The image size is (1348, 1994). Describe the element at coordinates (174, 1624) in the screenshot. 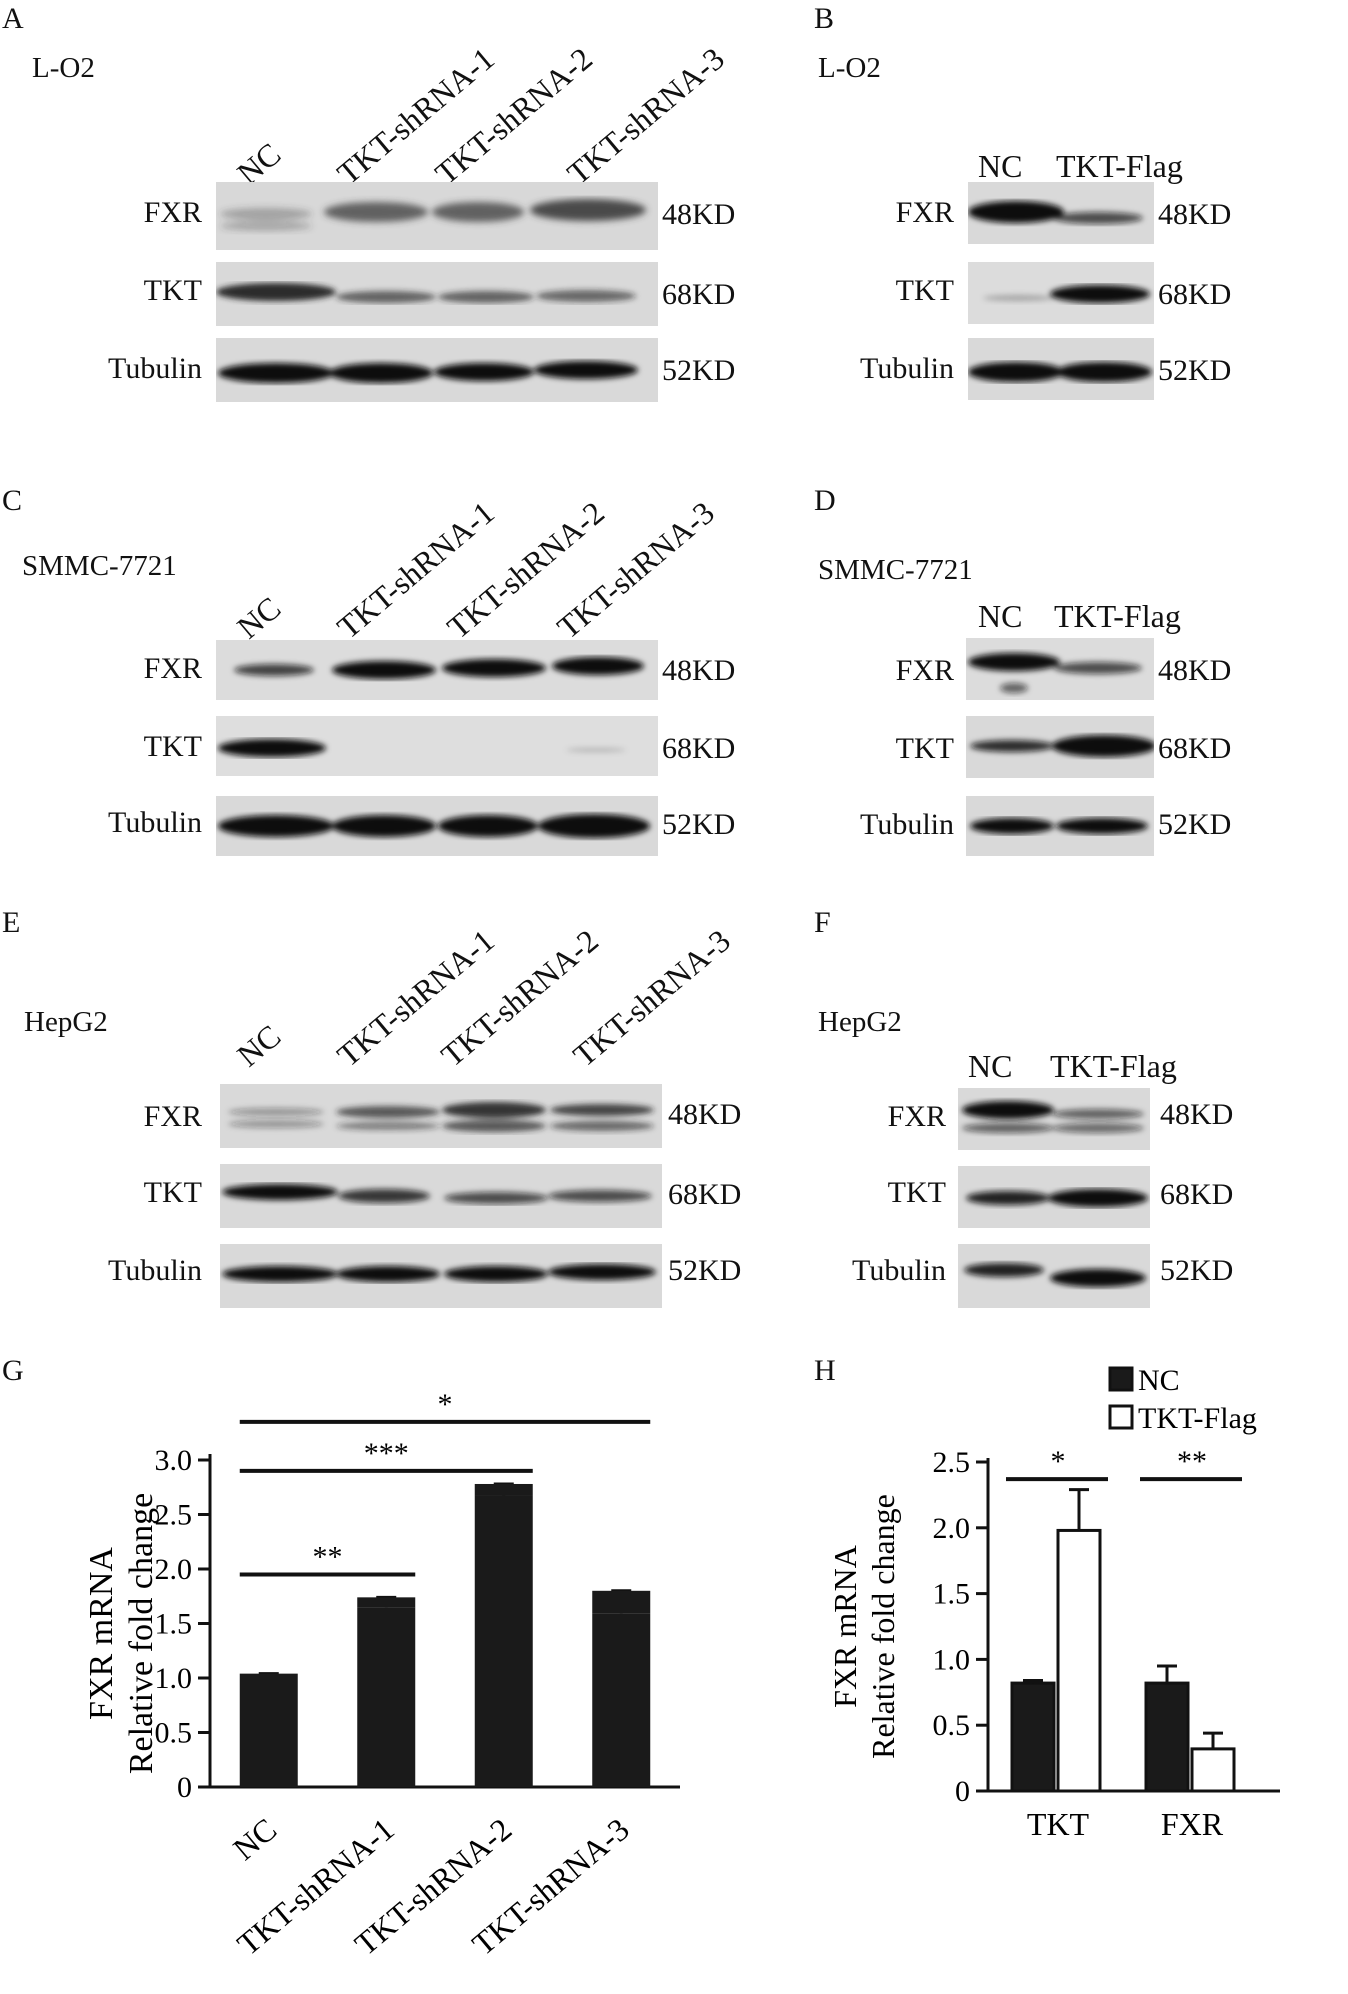

I see `y-tick-label: 1.5` at that location.